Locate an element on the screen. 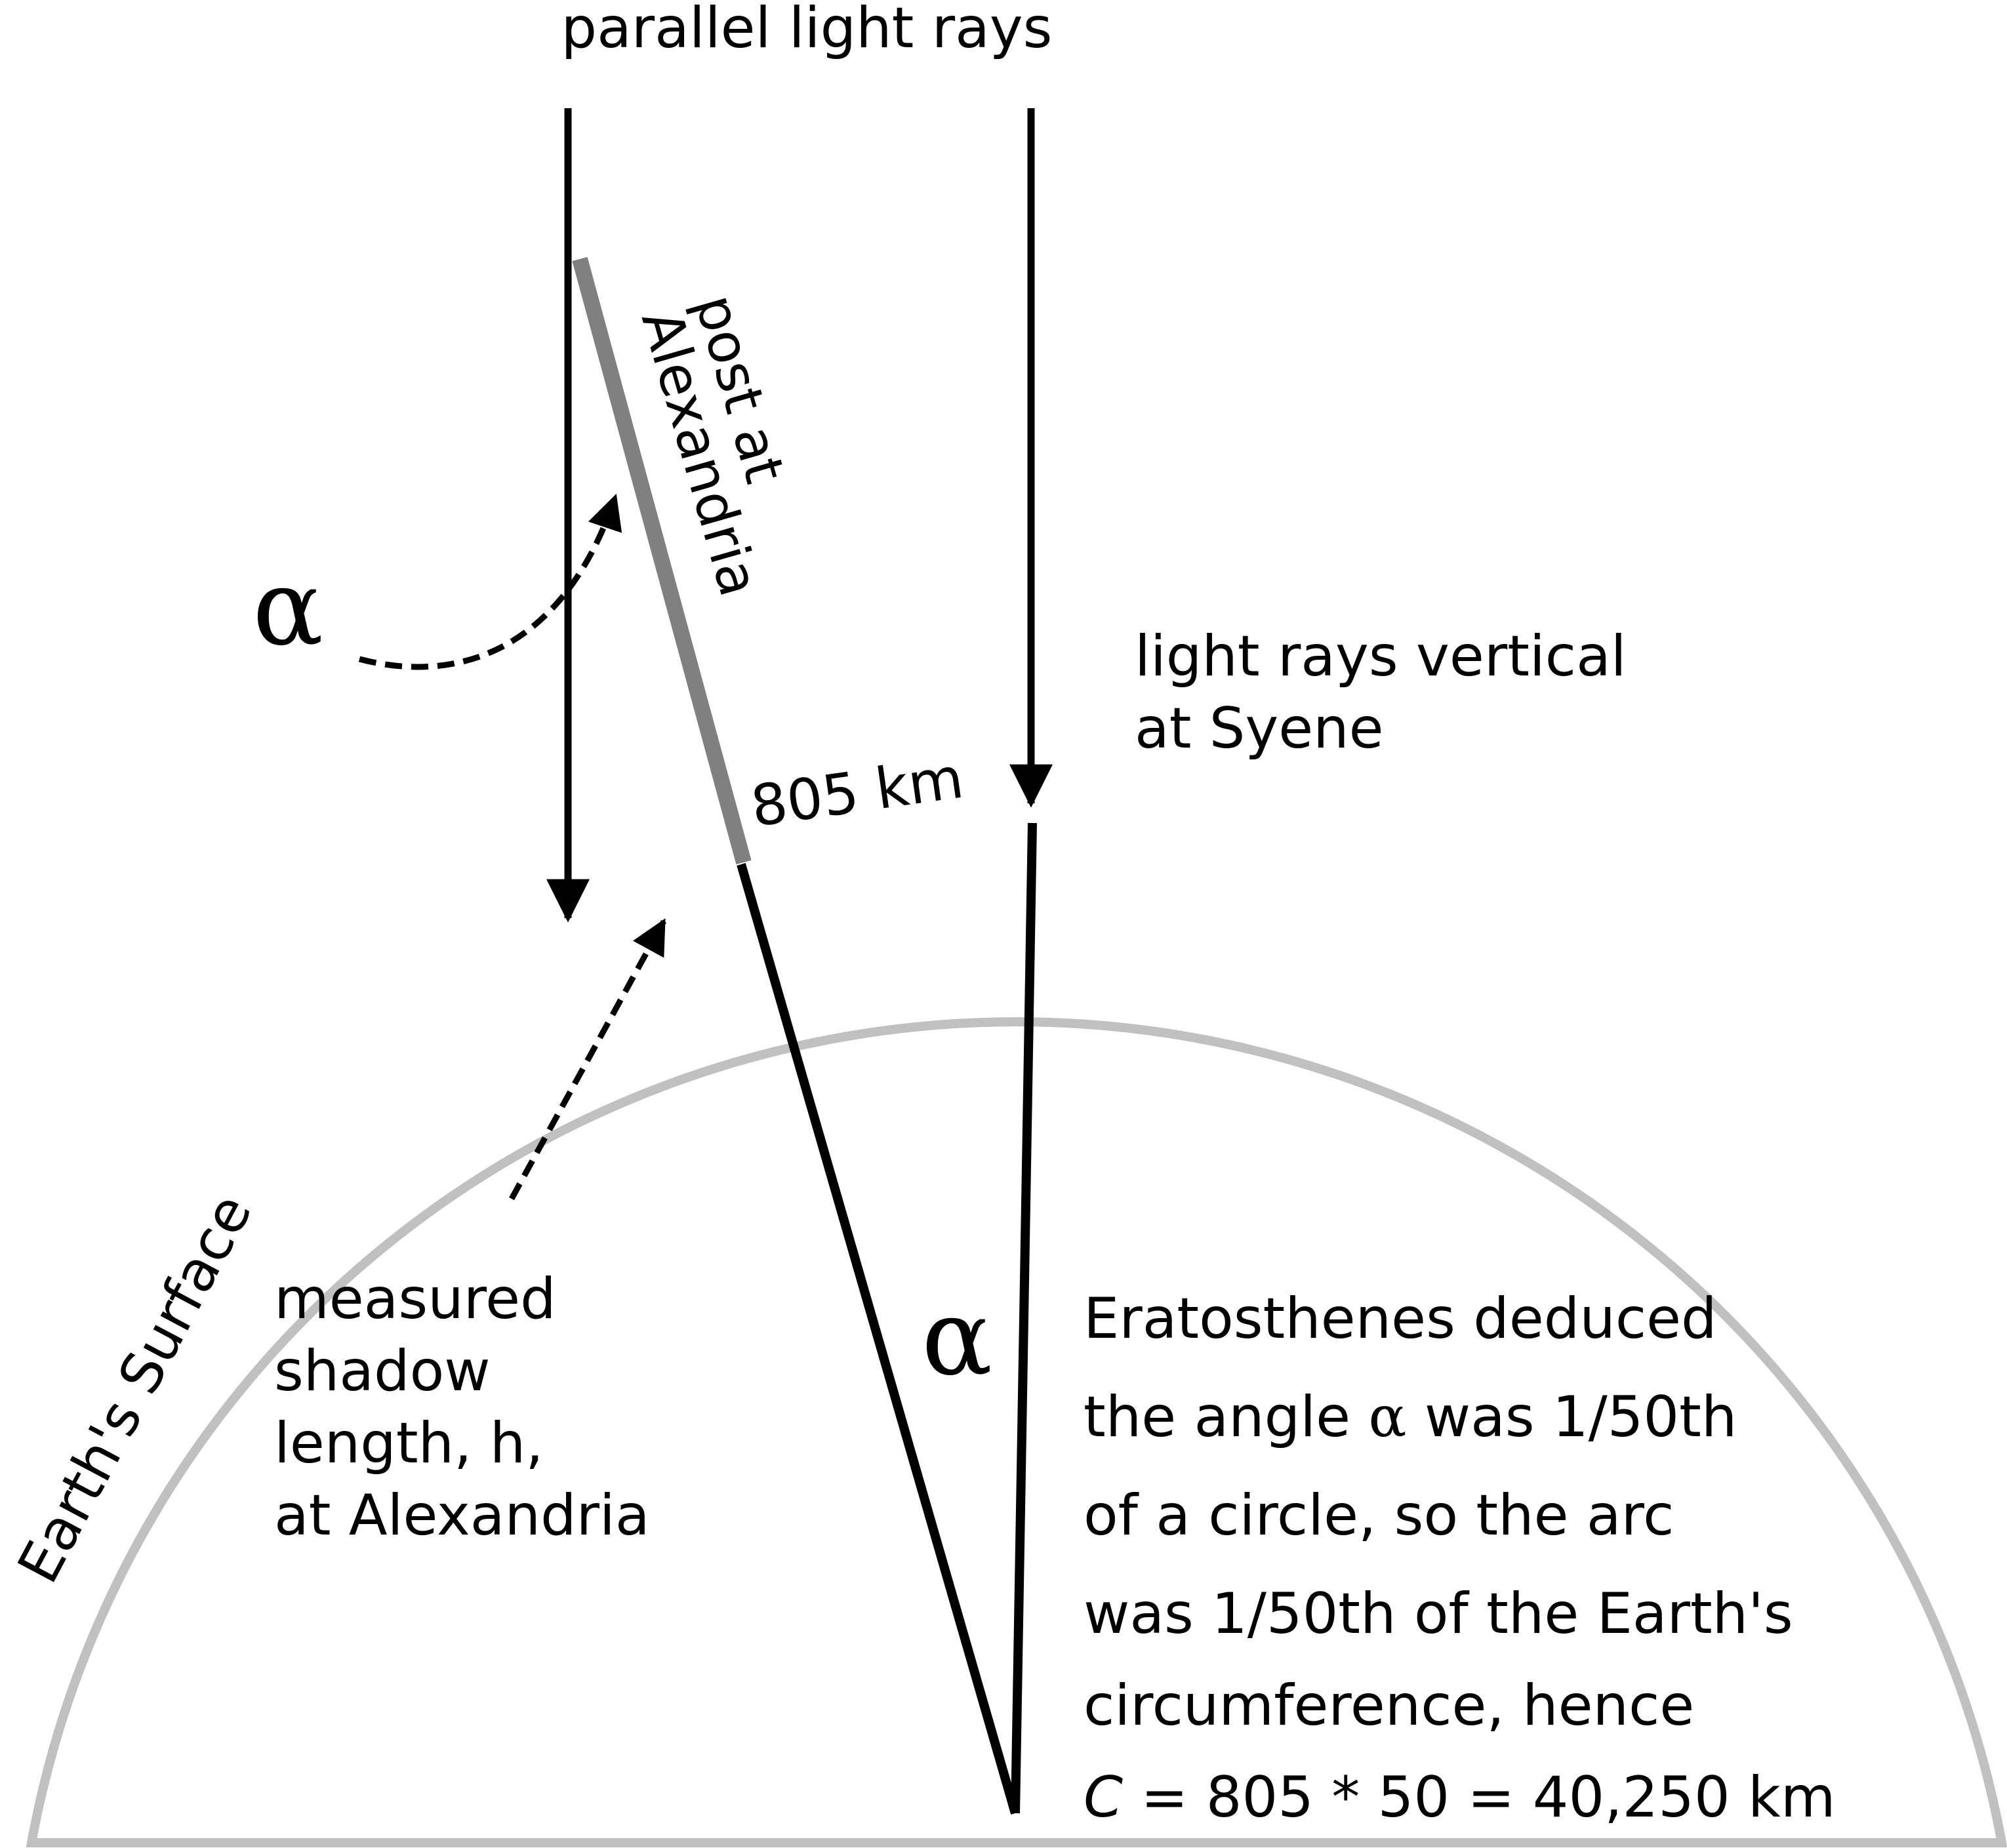 The height and width of the screenshot is (1848, 2007). alpha-pointer-arrow is located at coordinates (490, 581).